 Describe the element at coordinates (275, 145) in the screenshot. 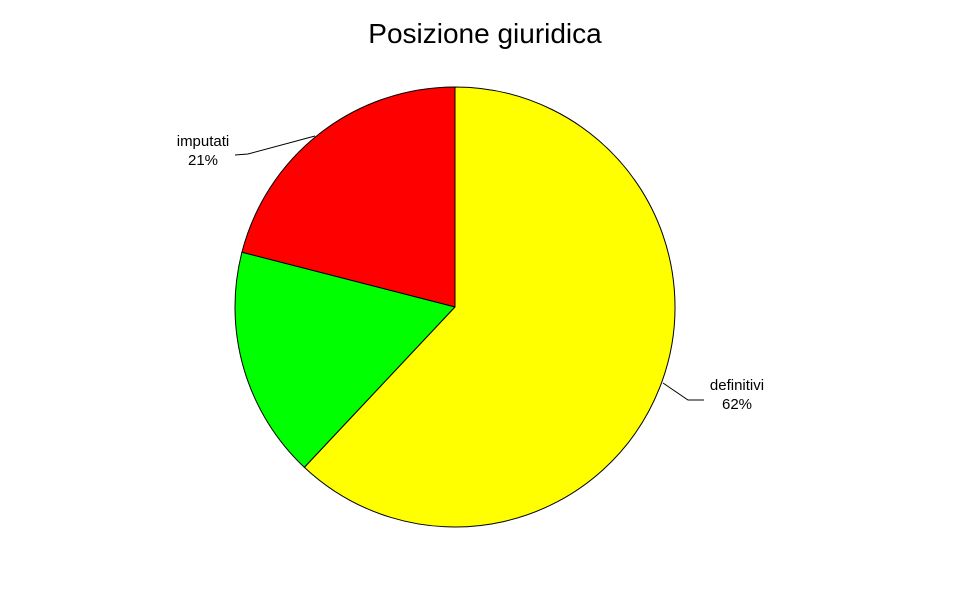

I see `leader-line-imputati` at that location.